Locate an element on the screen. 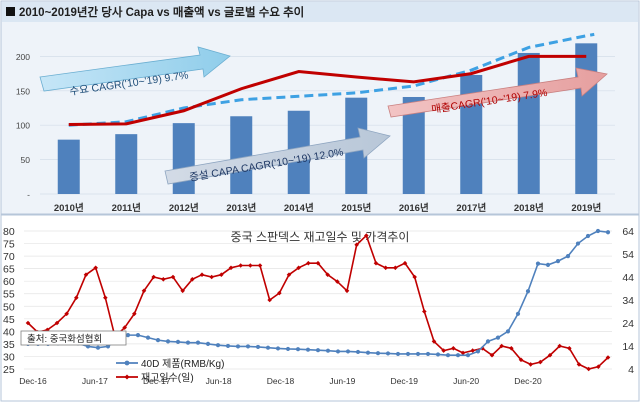 The height and width of the screenshot is (407, 640). right-y-tick: 64 is located at coordinates (628, 232).